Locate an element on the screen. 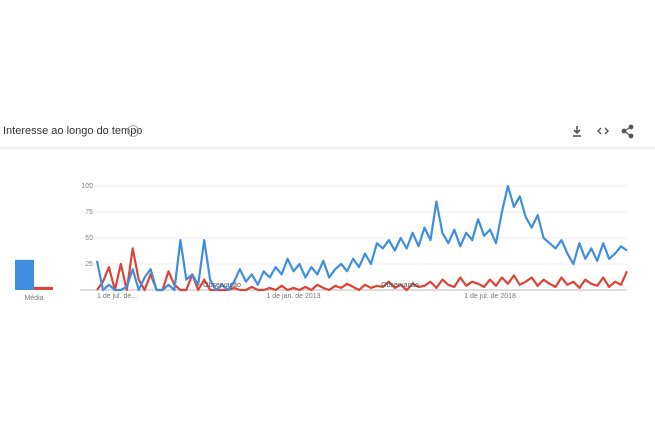 The height and width of the screenshot is (437, 655). x-tick-label: 1 de jul. de 2018 is located at coordinates (490, 296).